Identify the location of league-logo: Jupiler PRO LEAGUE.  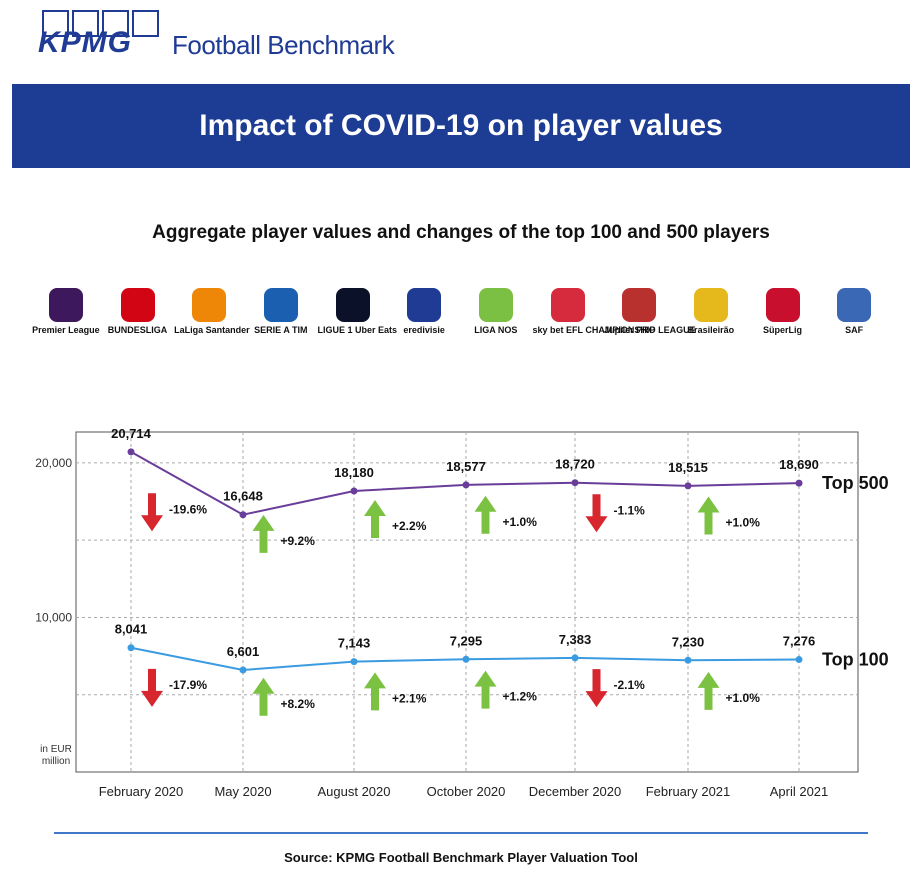
(650, 311).